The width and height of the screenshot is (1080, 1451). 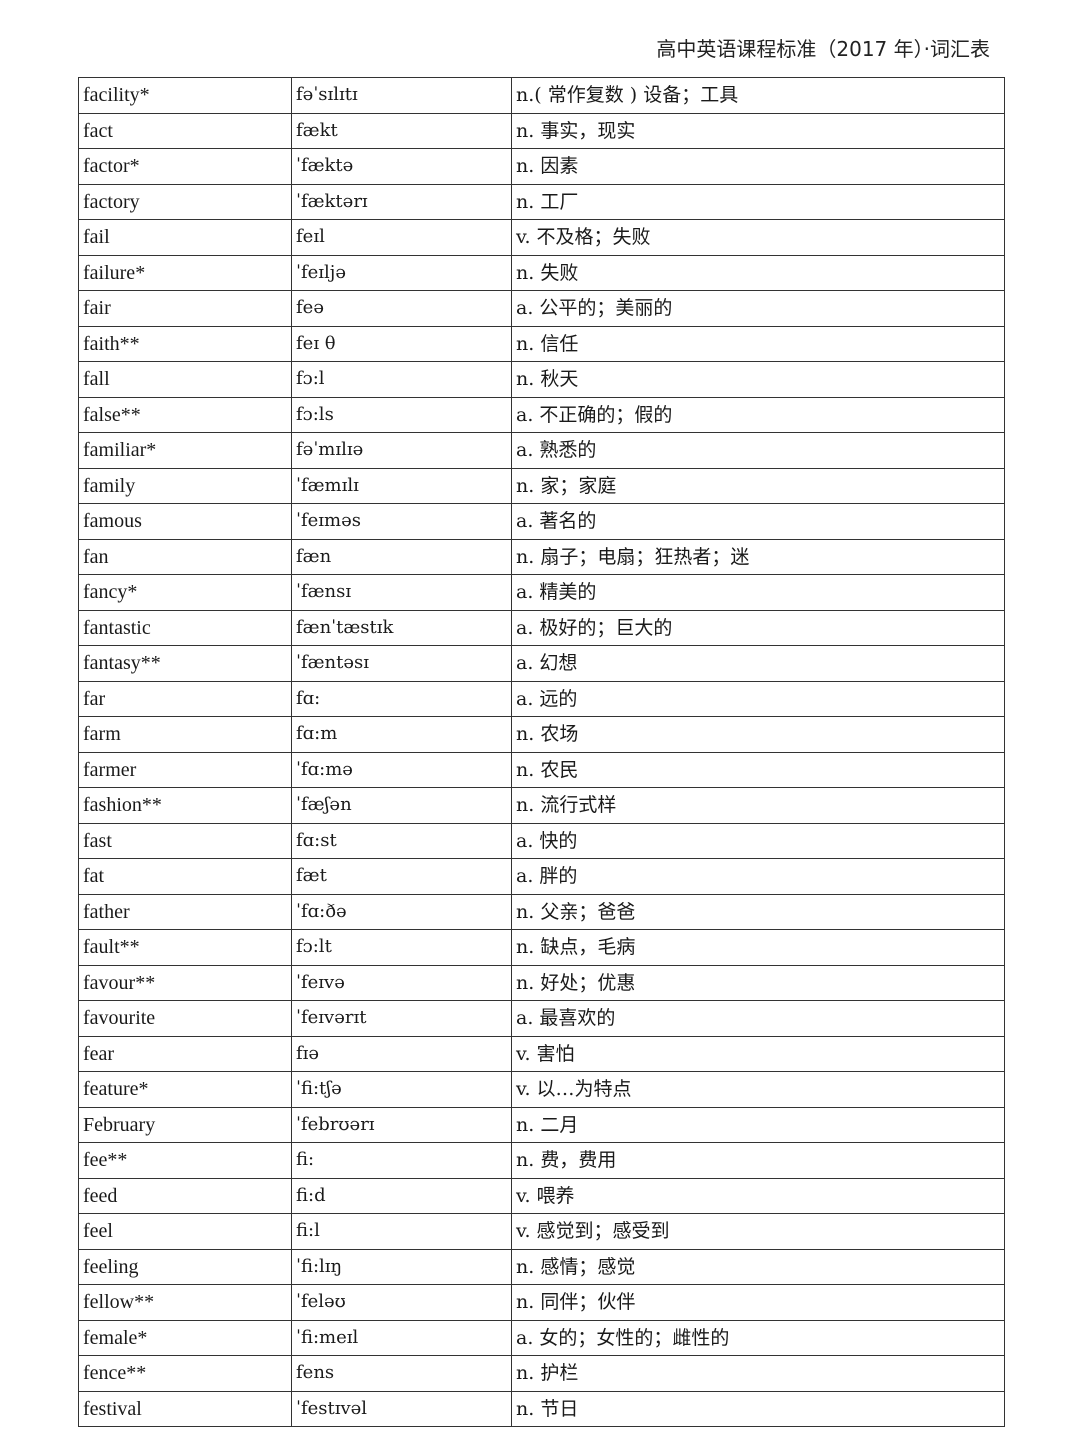 I want to click on table-row: familiar* fəˈmɪlɪə a. 熟悉的, so click(x=541, y=450).